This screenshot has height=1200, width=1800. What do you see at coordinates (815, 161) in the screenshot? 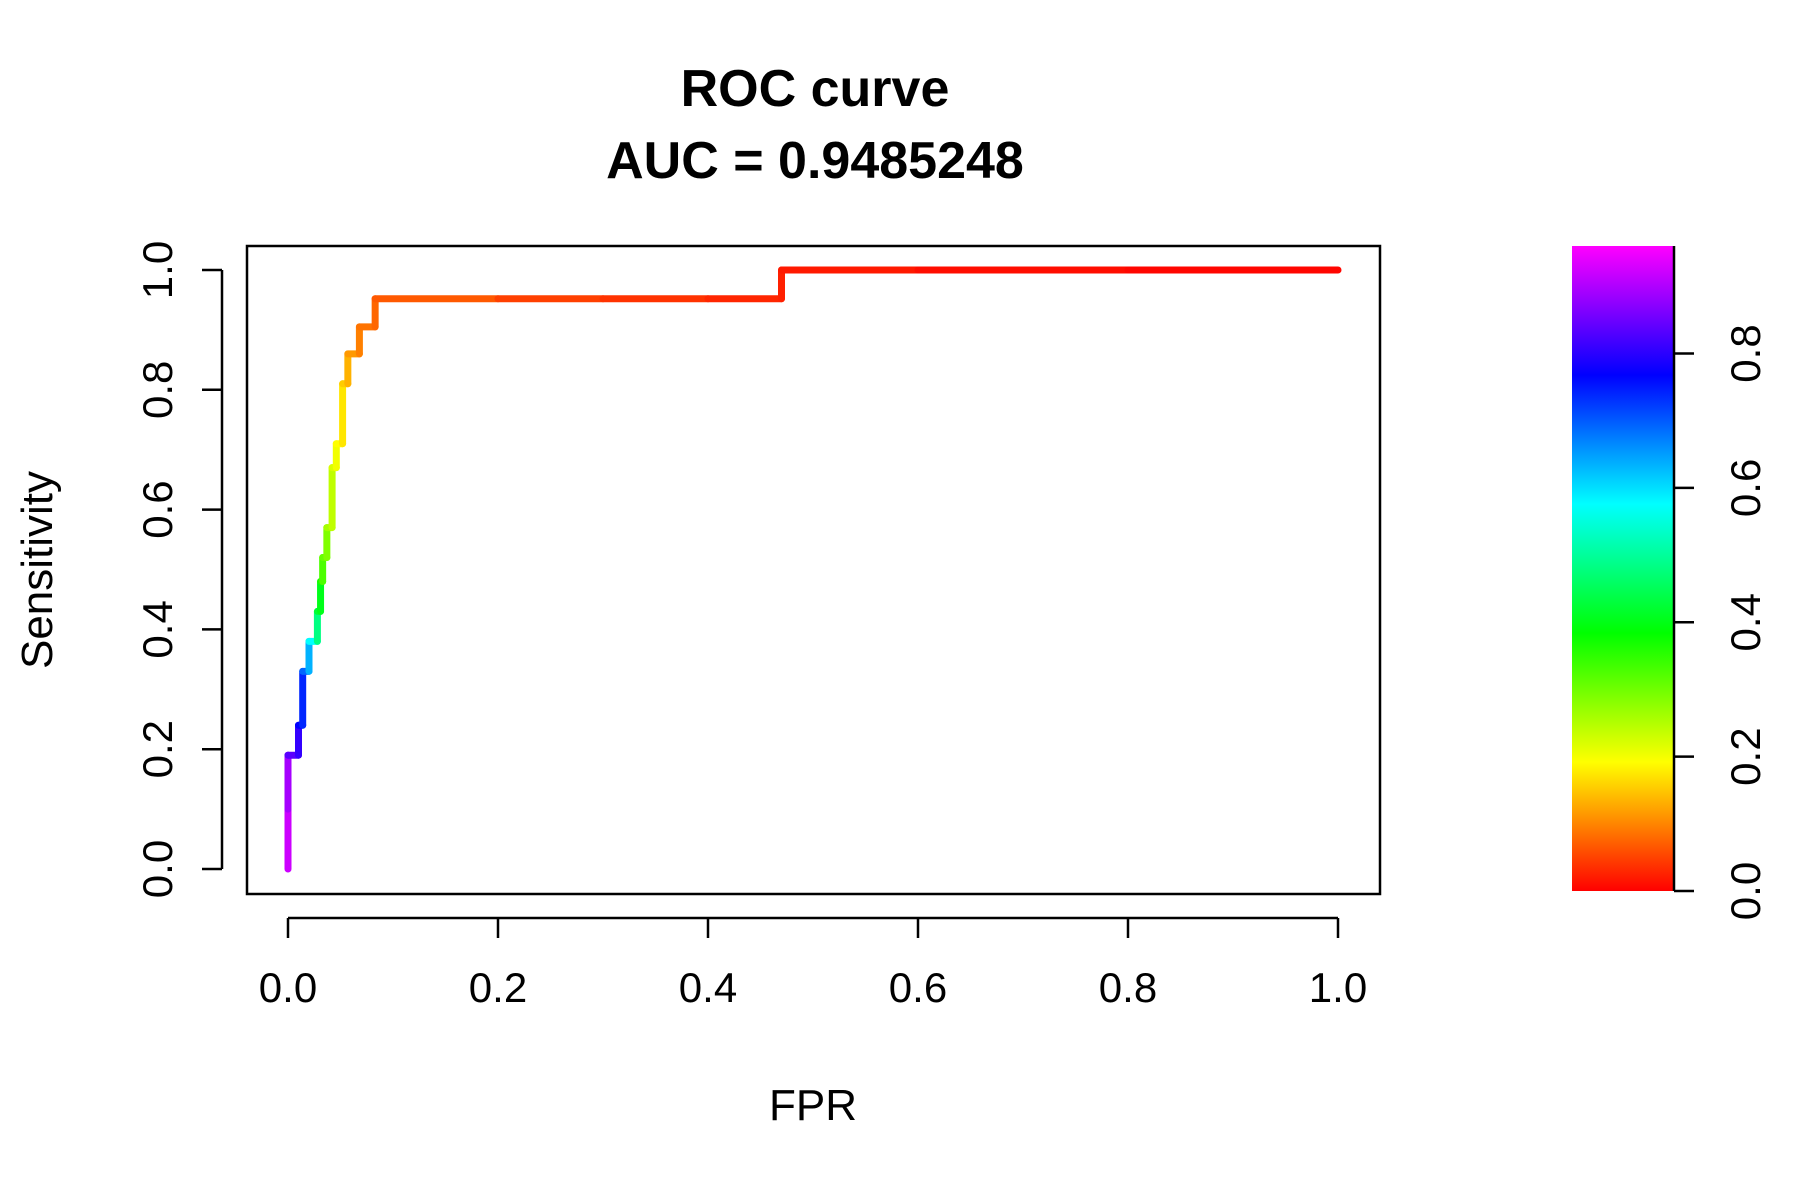
I see `chart-subtitle: AUC = 0.9485248` at bounding box center [815, 161].